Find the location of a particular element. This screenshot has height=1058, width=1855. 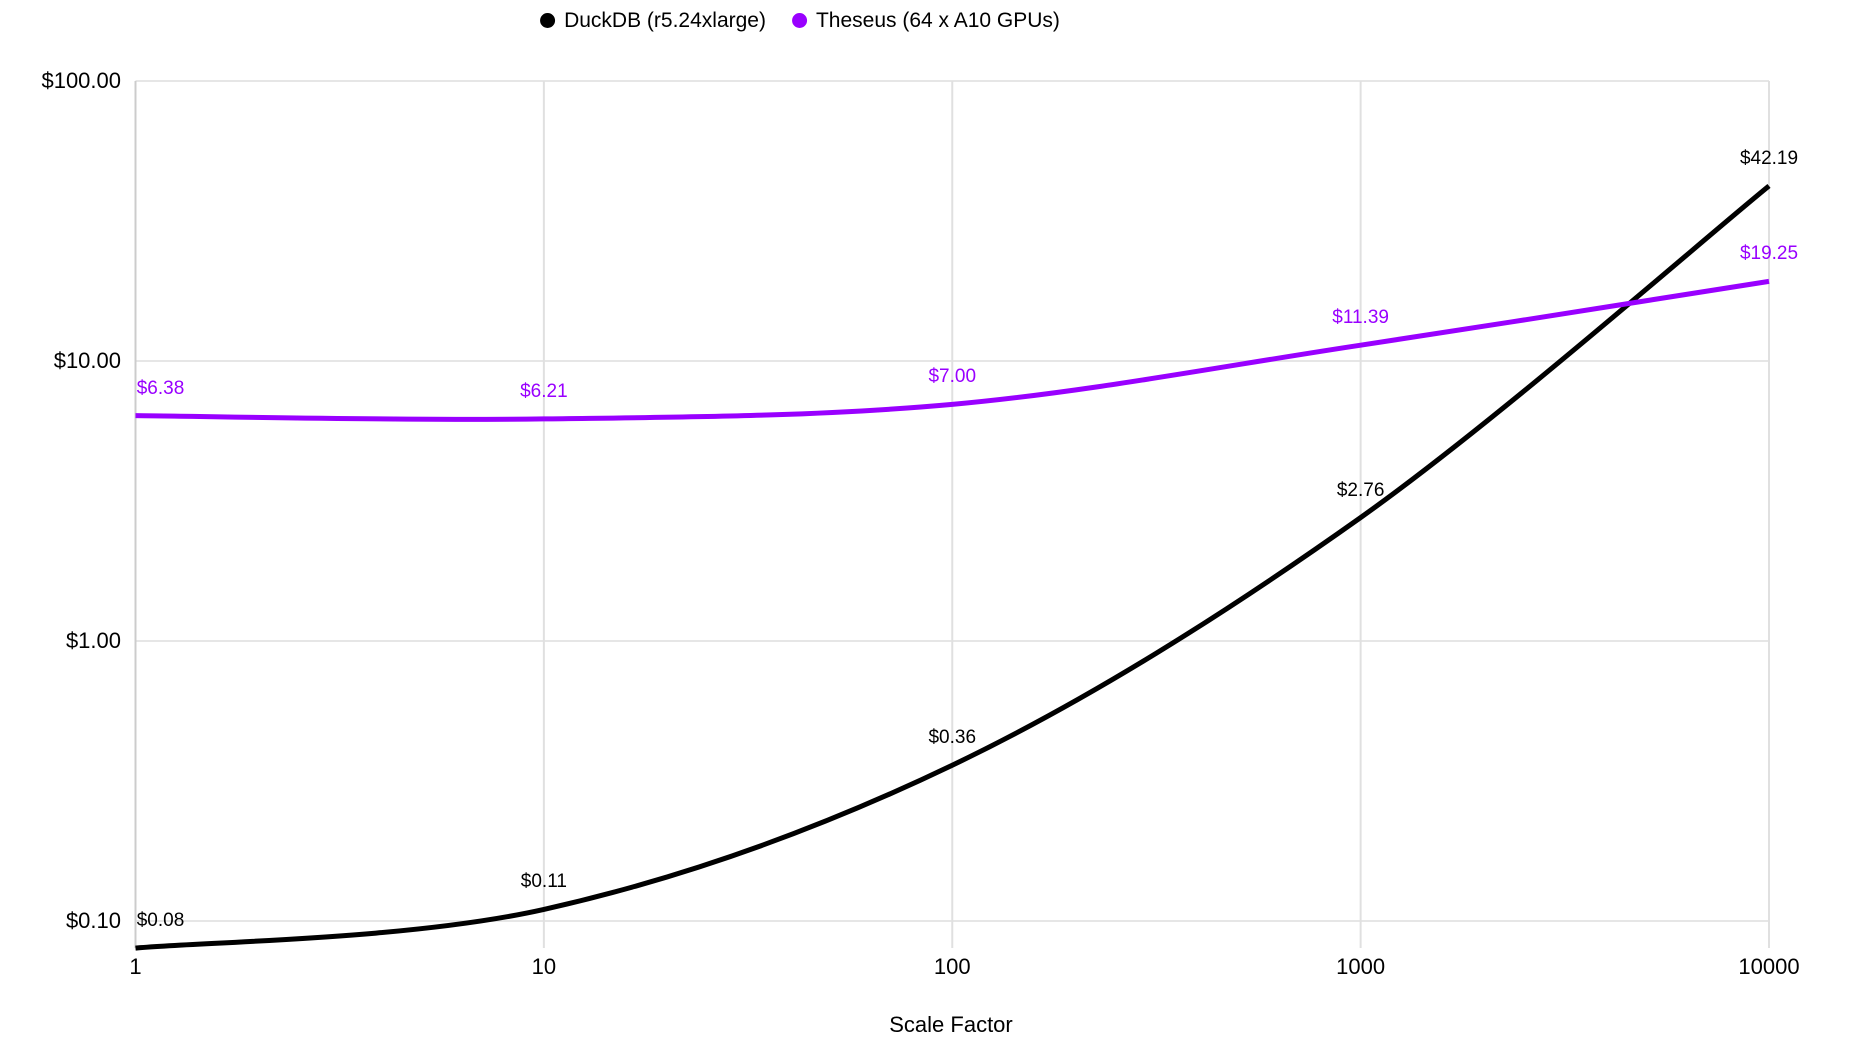

theseus-series-line is located at coordinates (952, 350).